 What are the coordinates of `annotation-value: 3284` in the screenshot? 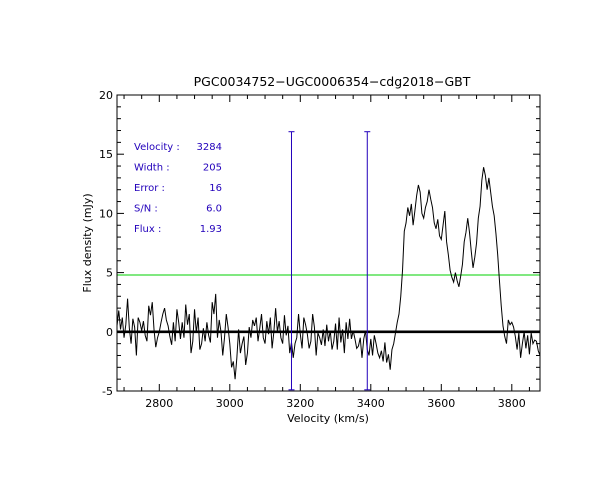 It's located at (209, 147).